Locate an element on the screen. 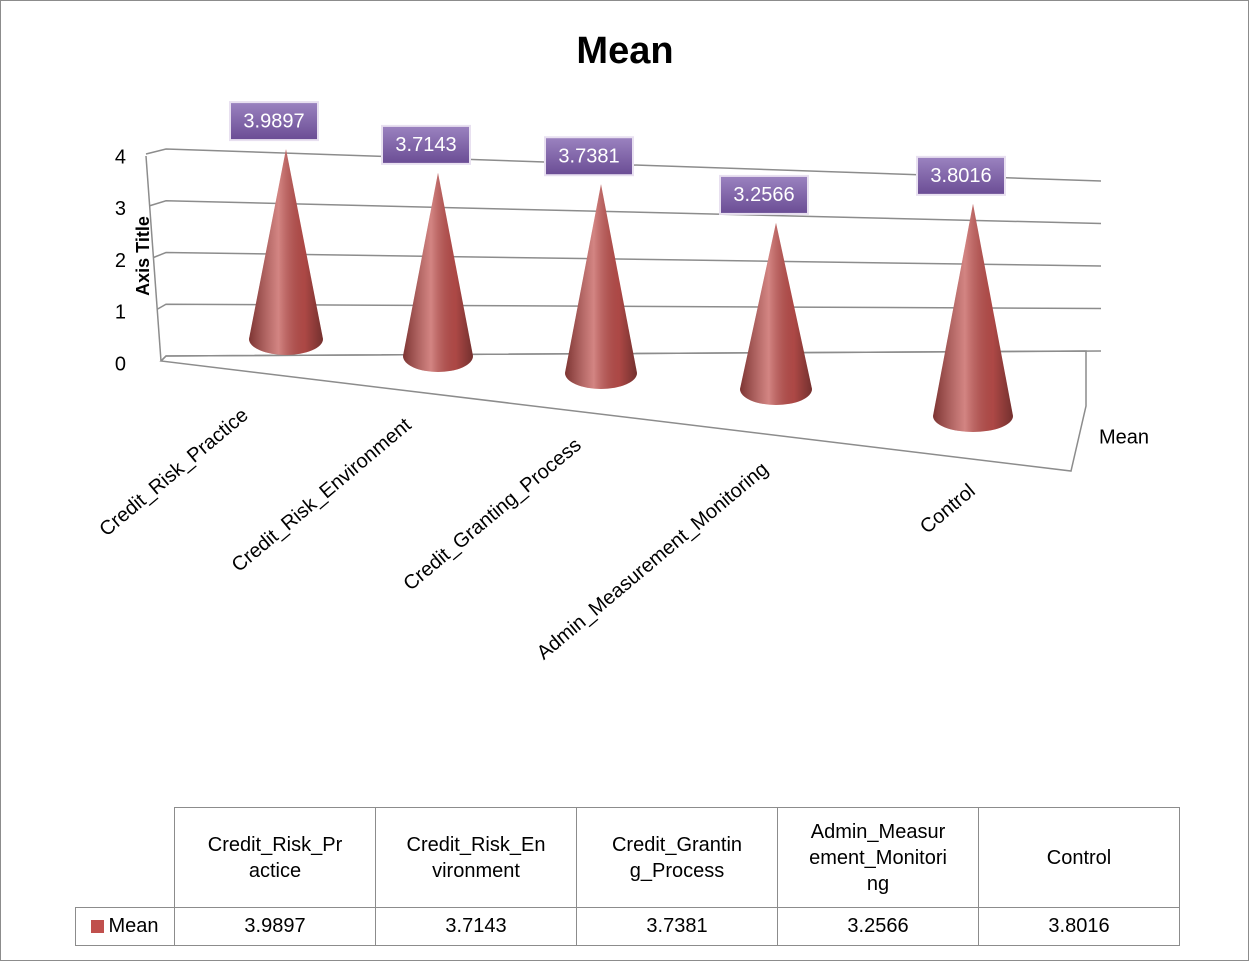 The image size is (1249, 961). table-header-text: Credit_Granting_Process is located at coordinates (677, 857).